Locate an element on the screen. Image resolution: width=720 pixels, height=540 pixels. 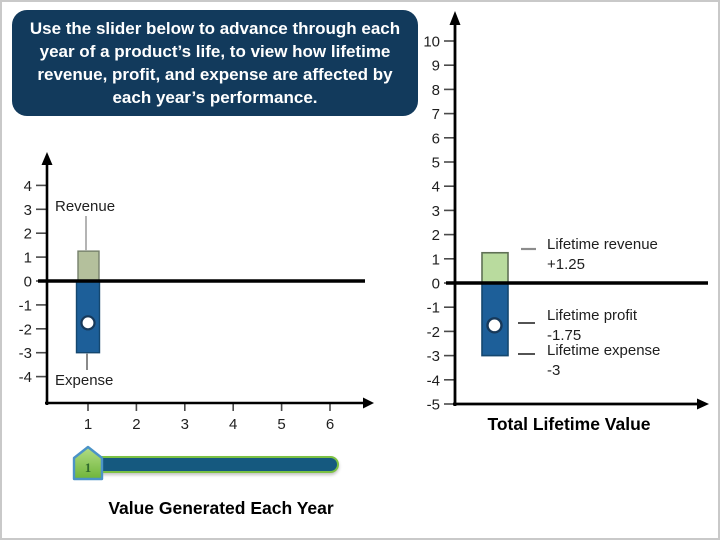
expense-bar is located at coordinates (88, 317).